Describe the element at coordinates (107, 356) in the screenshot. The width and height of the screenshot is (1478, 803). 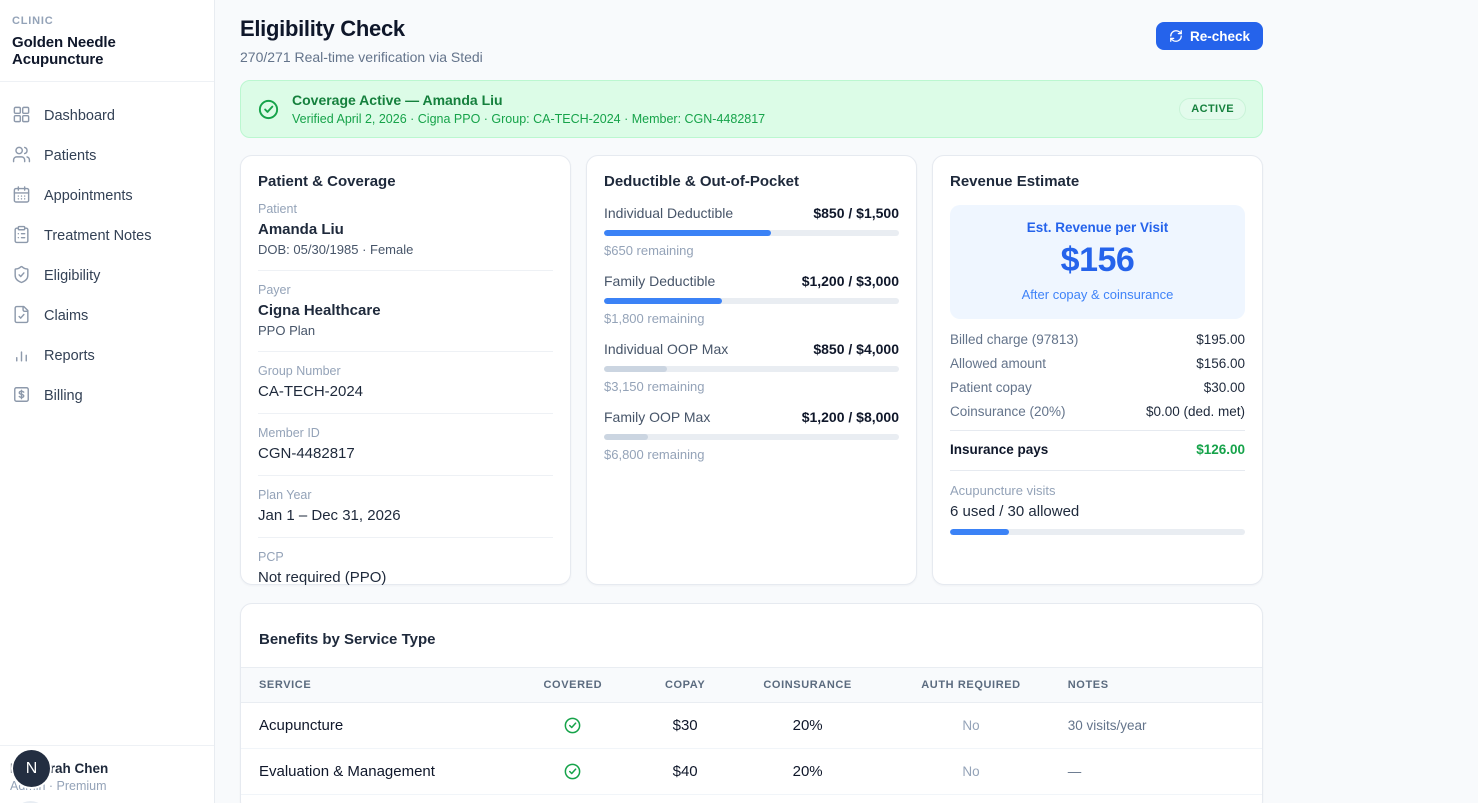
I see `sidebar-item-reports: Reports` at that location.